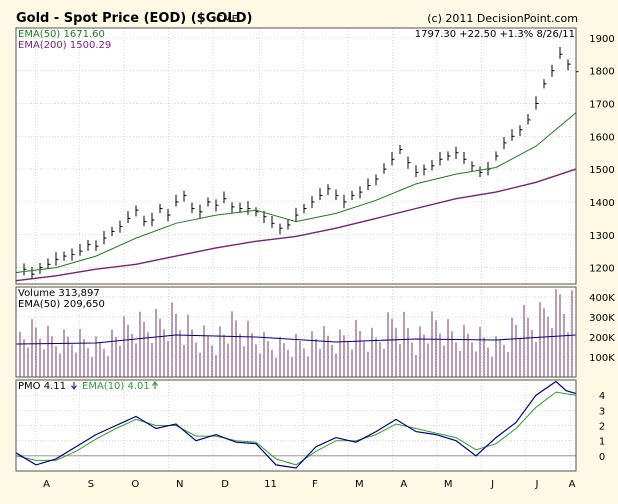  I want to click on y-tick-label: 1, so click(602, 442).